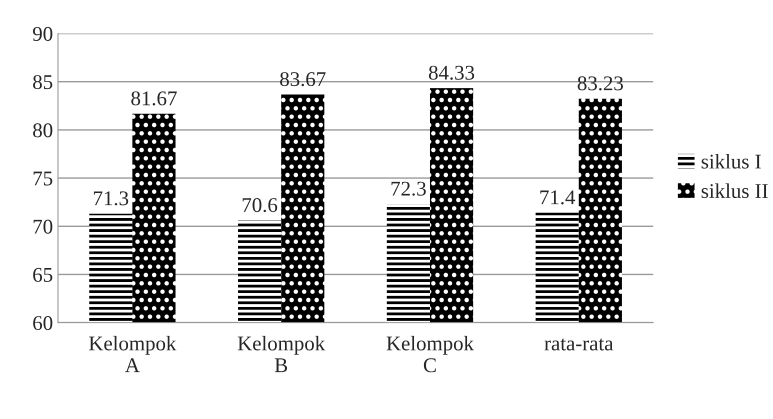 The height and width of the screenshot is (419, 773). What do you see at coordinates (409, 189) in the screenshot?
I see `data-label: 72.3` at bounding box center [409, 189].